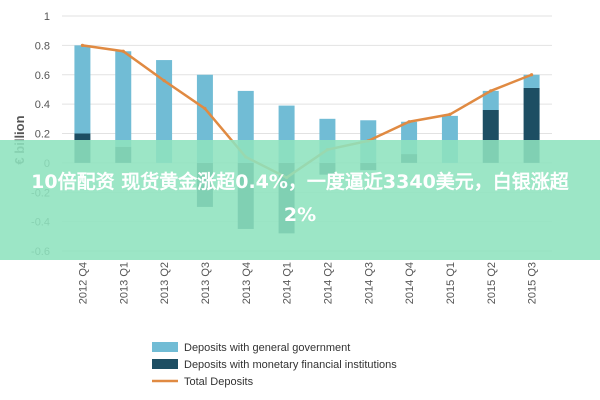  What do you see at coordinates (219, 382) in the screenshot?
I see `legend-label: Total Deposits` at bounding box center [219, 382].